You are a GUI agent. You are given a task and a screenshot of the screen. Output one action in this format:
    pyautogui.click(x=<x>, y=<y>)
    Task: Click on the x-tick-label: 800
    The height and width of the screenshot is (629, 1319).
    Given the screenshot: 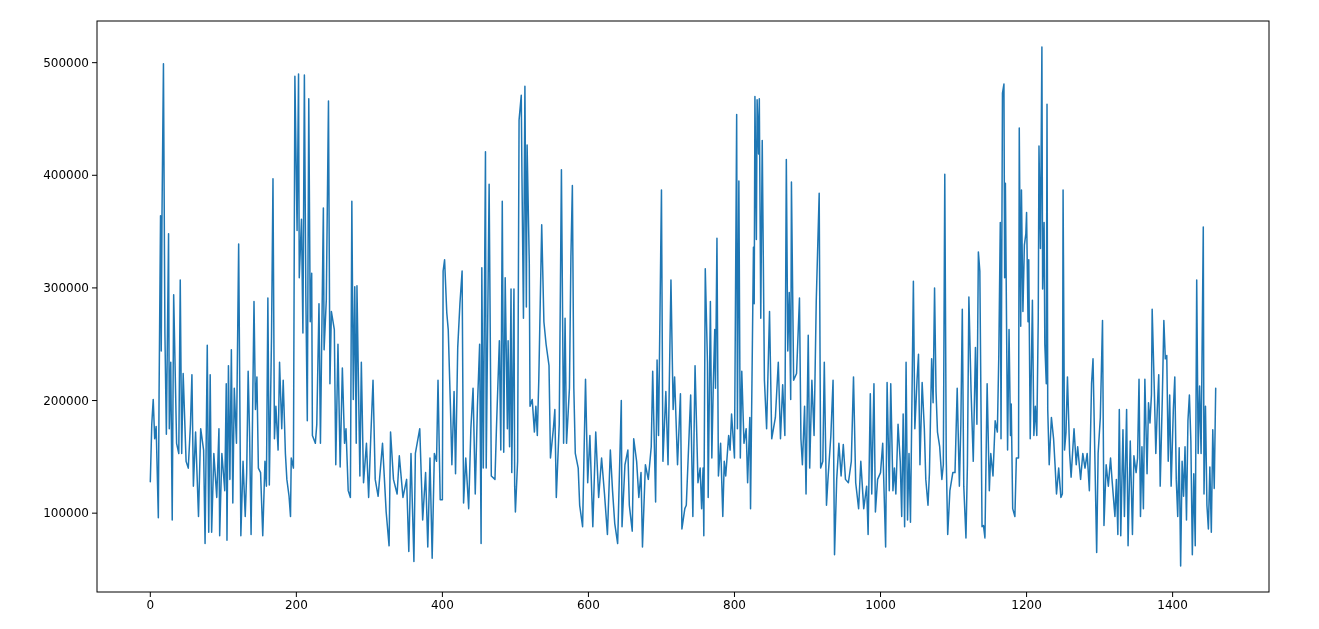 What is the action you would take?
    pyautogui.click(x=734, y=604)
    